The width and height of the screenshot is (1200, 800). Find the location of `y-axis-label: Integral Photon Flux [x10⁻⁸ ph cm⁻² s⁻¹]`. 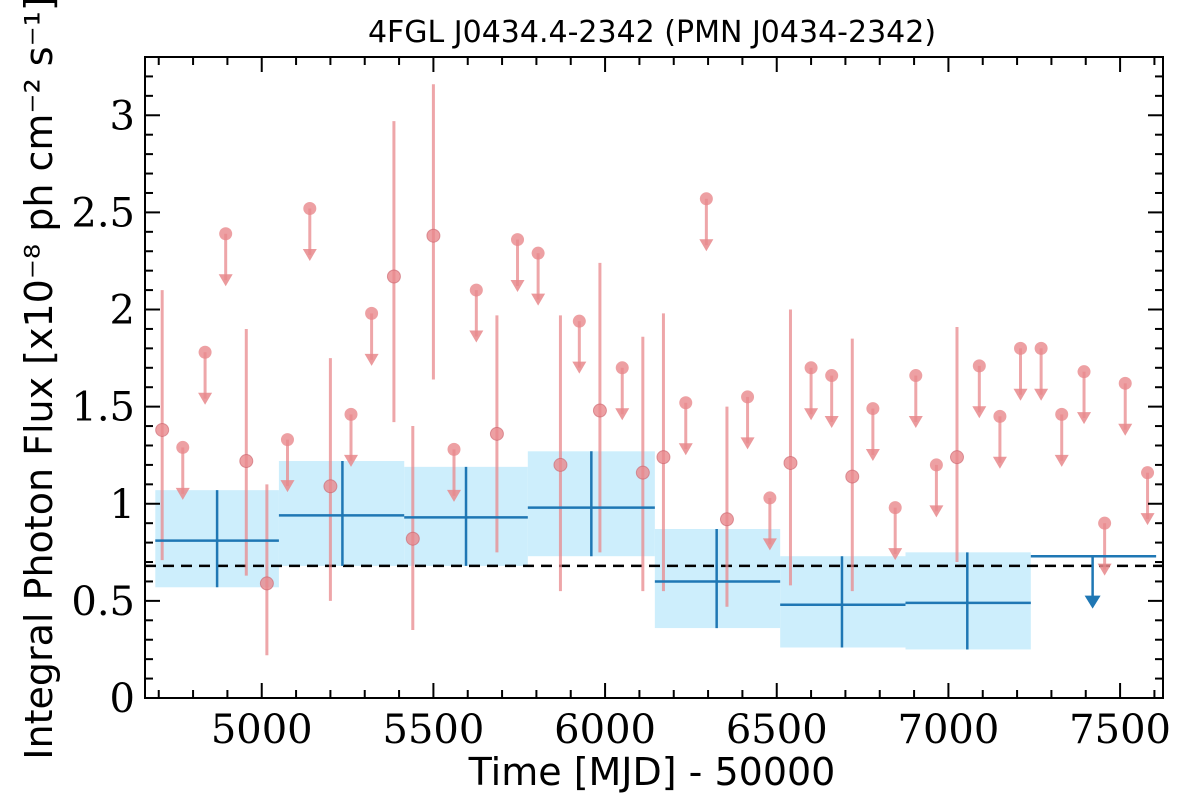

y-axis-label: Integral Photon Flux [x10⁻⁸ ph cm⁻² s⁻¹] is located at coordinates (39, 380).